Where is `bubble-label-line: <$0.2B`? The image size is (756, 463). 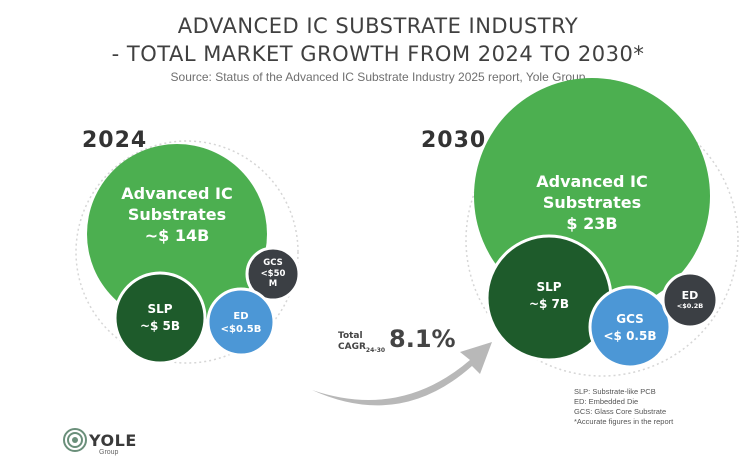 bubble-label-line: <$0.2B is located at coordinates (690, 306).